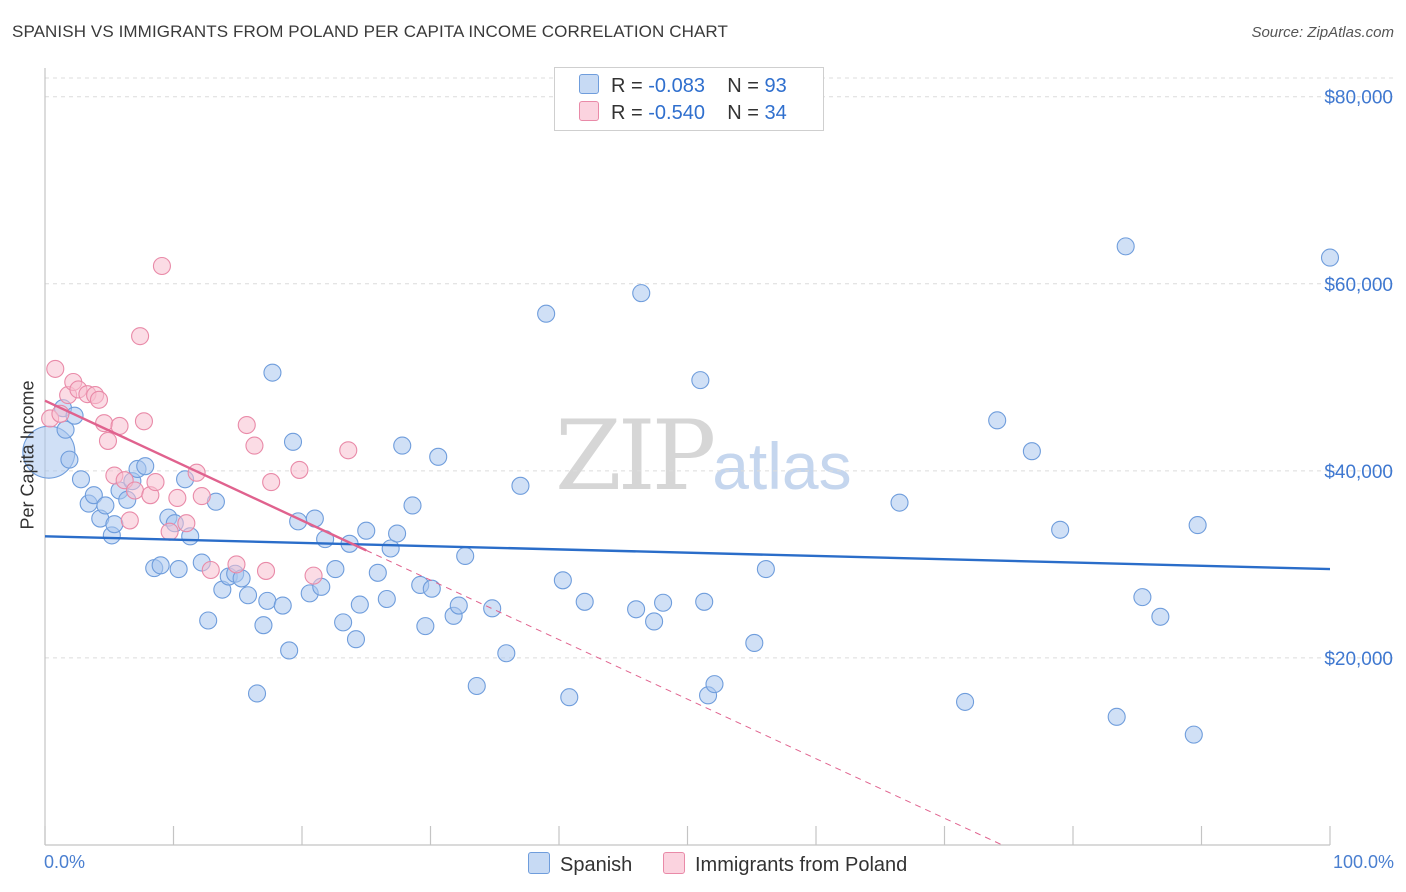  What do you see at coordinates (589, 84) in the screenshot?
I see `legend-swatch-spanish` at bounding box center [589, 84].